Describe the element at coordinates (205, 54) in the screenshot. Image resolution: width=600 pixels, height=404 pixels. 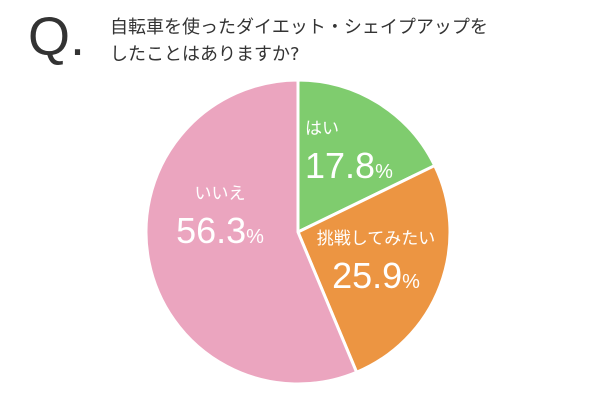
I see `question-line-2: したことはありますか?` at that location.